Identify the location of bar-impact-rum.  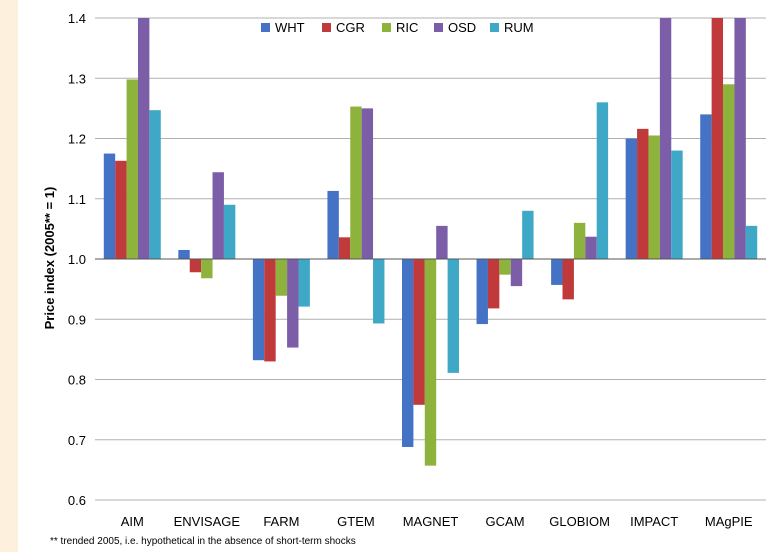
(677, 204).